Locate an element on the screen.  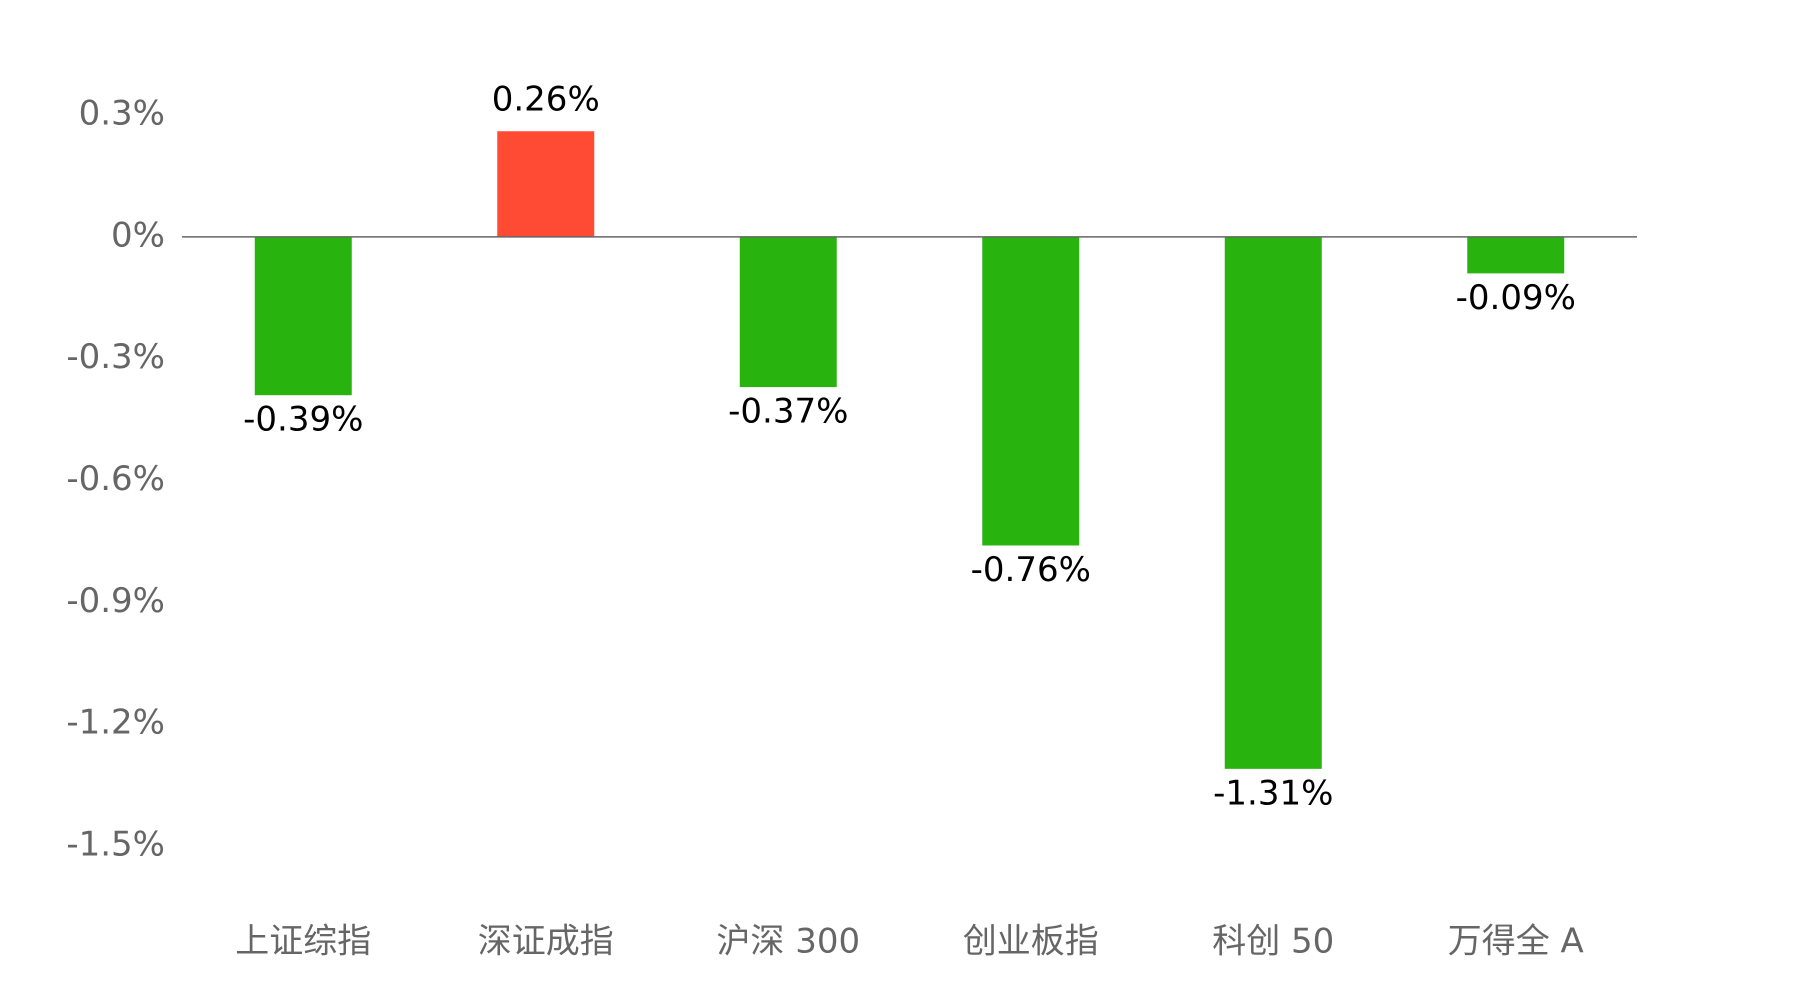
data-label: -0.09% is located at coordinates (1516, 298).